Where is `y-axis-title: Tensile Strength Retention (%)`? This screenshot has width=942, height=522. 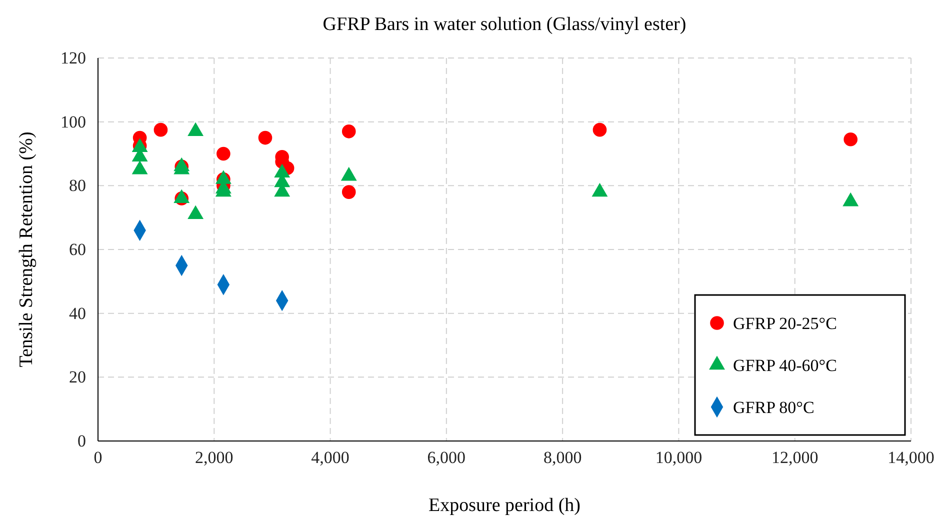 y-axis-title: Tensile Strength Retention (%) is located at coordinates (26, 250).